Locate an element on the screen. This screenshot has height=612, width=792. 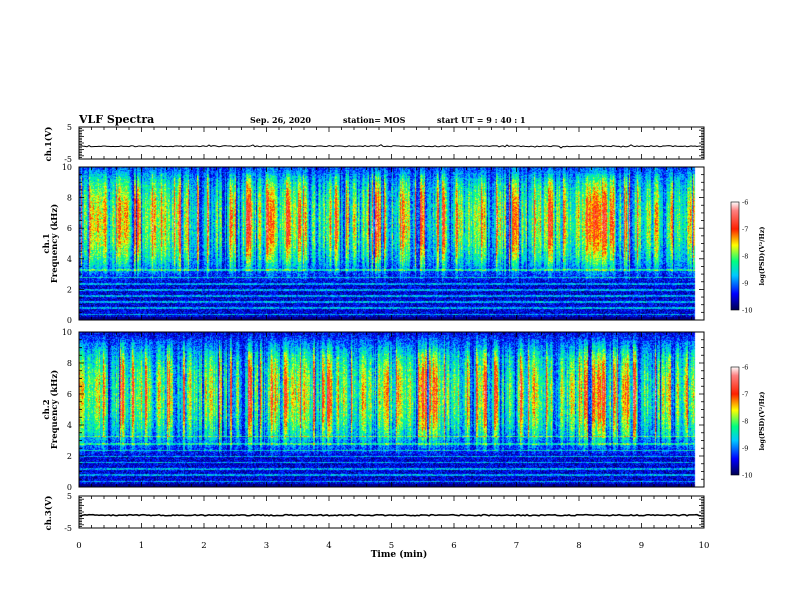
x-tick-label: 0 is located at coordinates (78, 546).